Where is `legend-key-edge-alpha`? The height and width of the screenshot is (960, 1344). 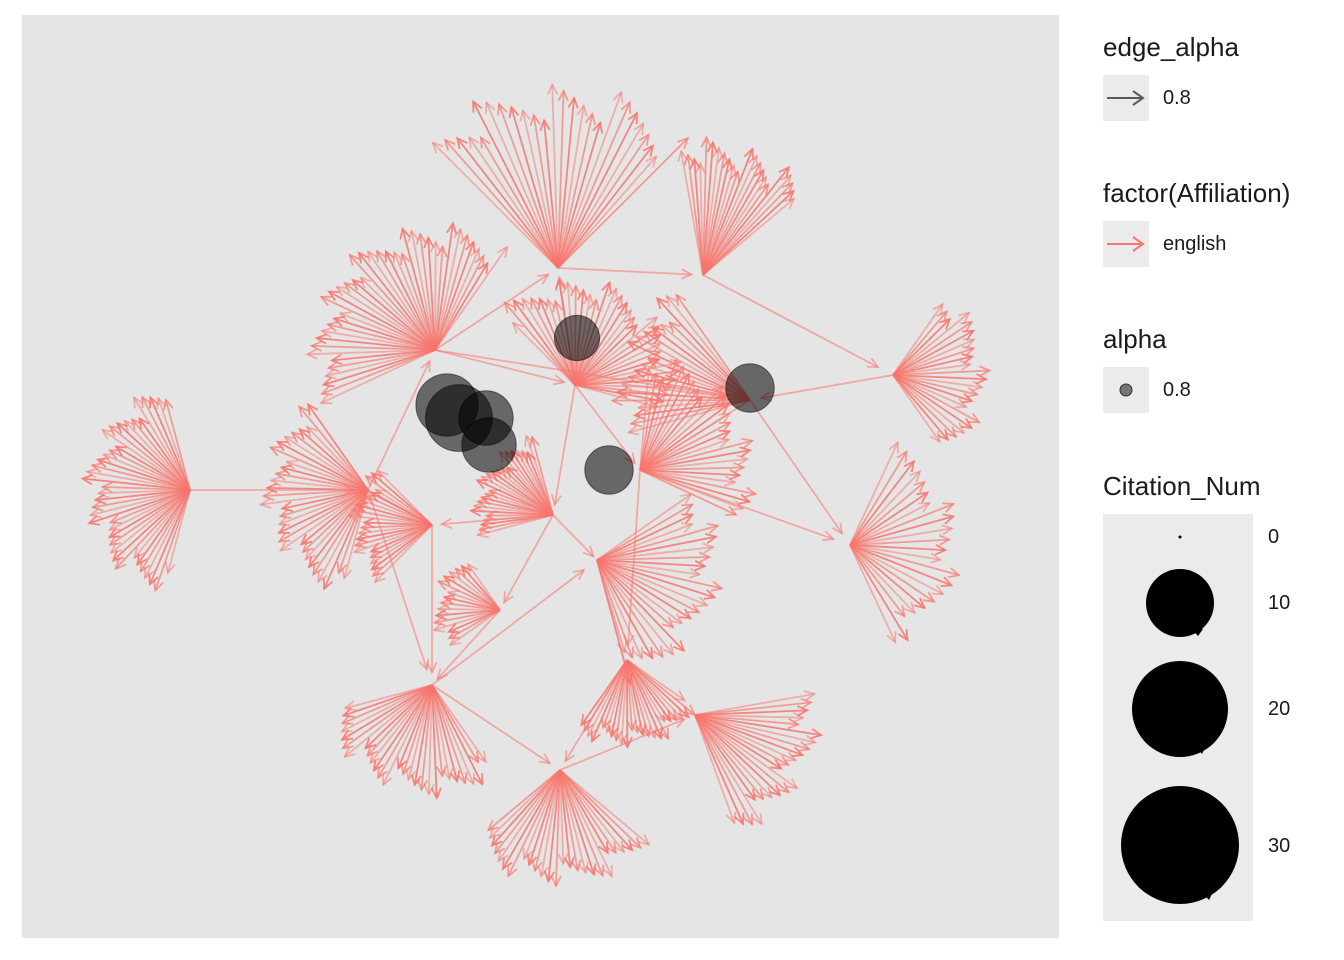
legend-key-edge-alpha is located at coordinates (1126, 98).